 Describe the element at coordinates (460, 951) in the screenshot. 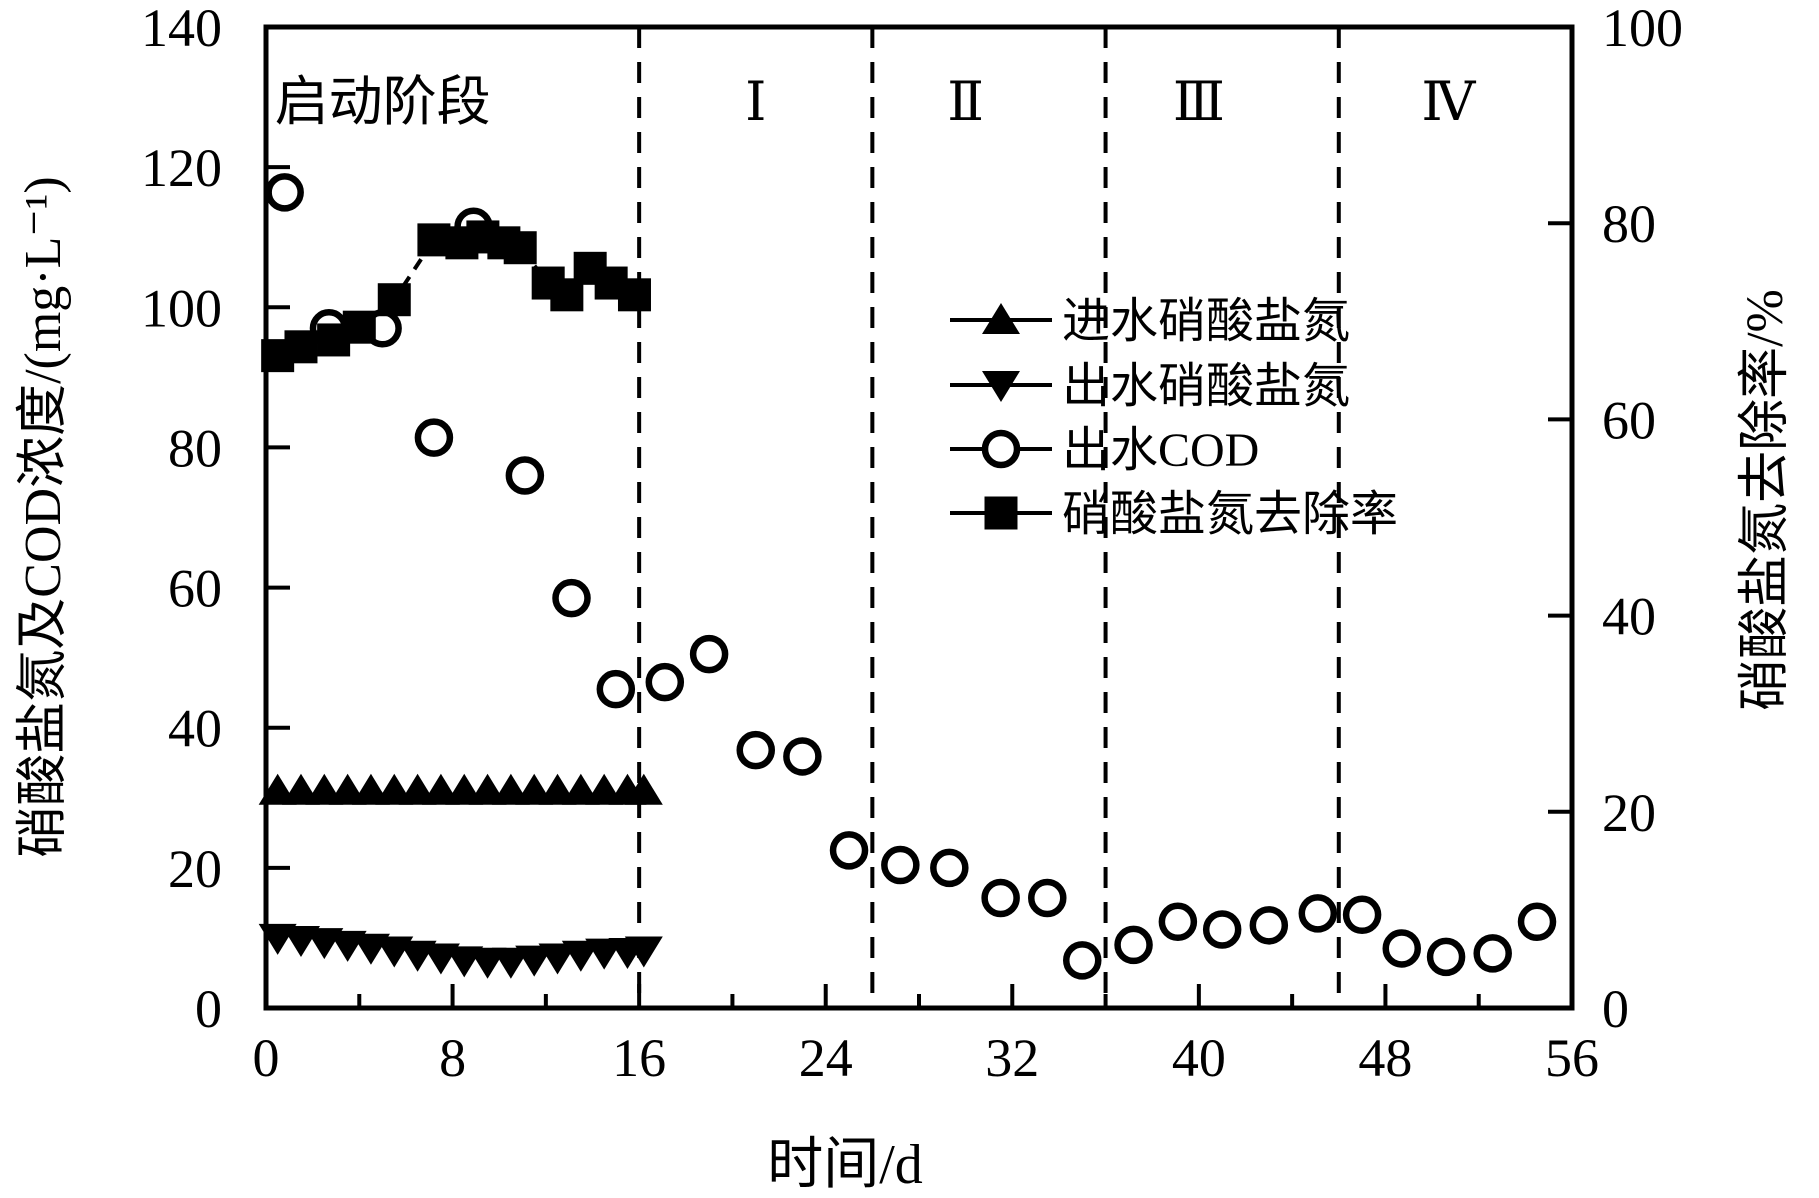

I see `series-effluent-nitrate-n` at that location.